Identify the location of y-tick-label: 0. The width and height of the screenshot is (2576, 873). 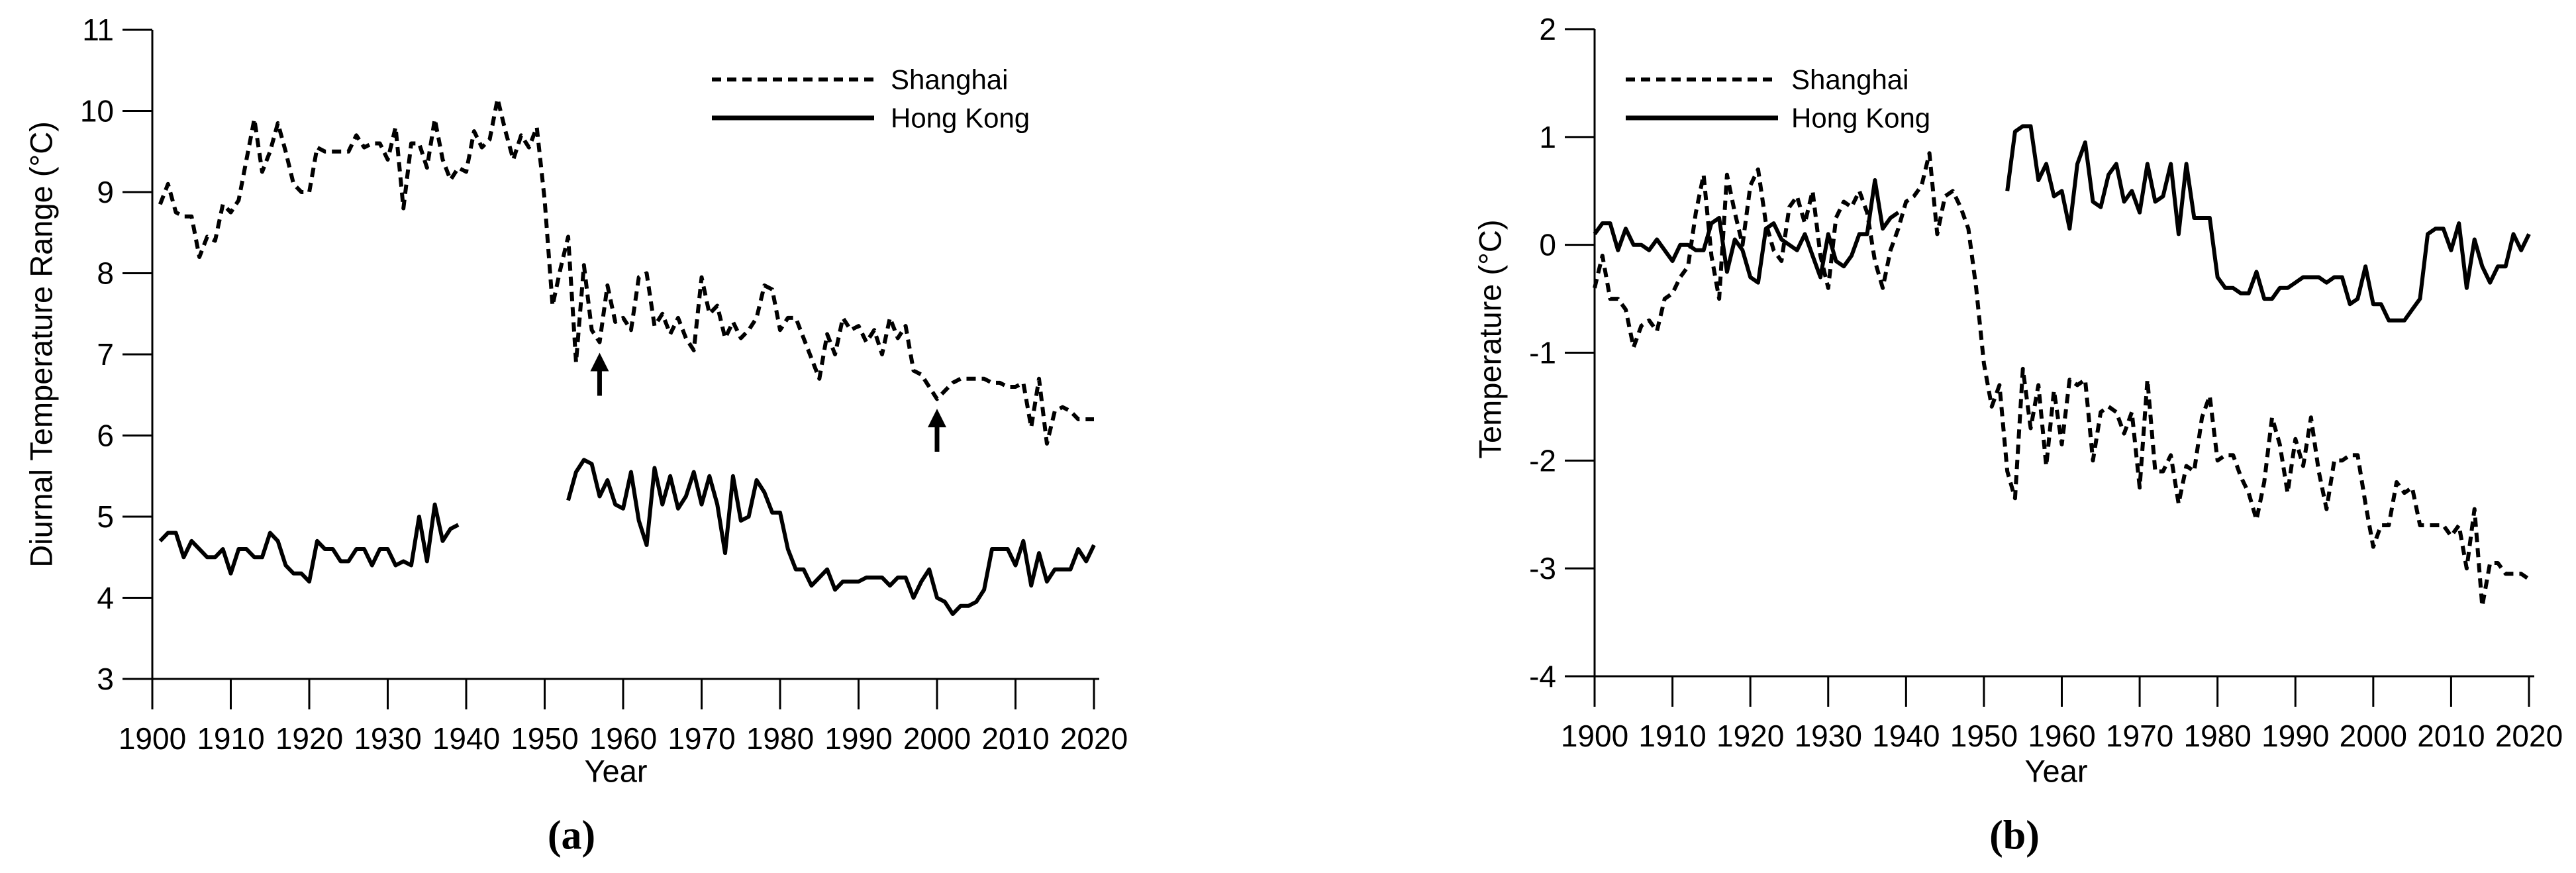
(1547, 245).